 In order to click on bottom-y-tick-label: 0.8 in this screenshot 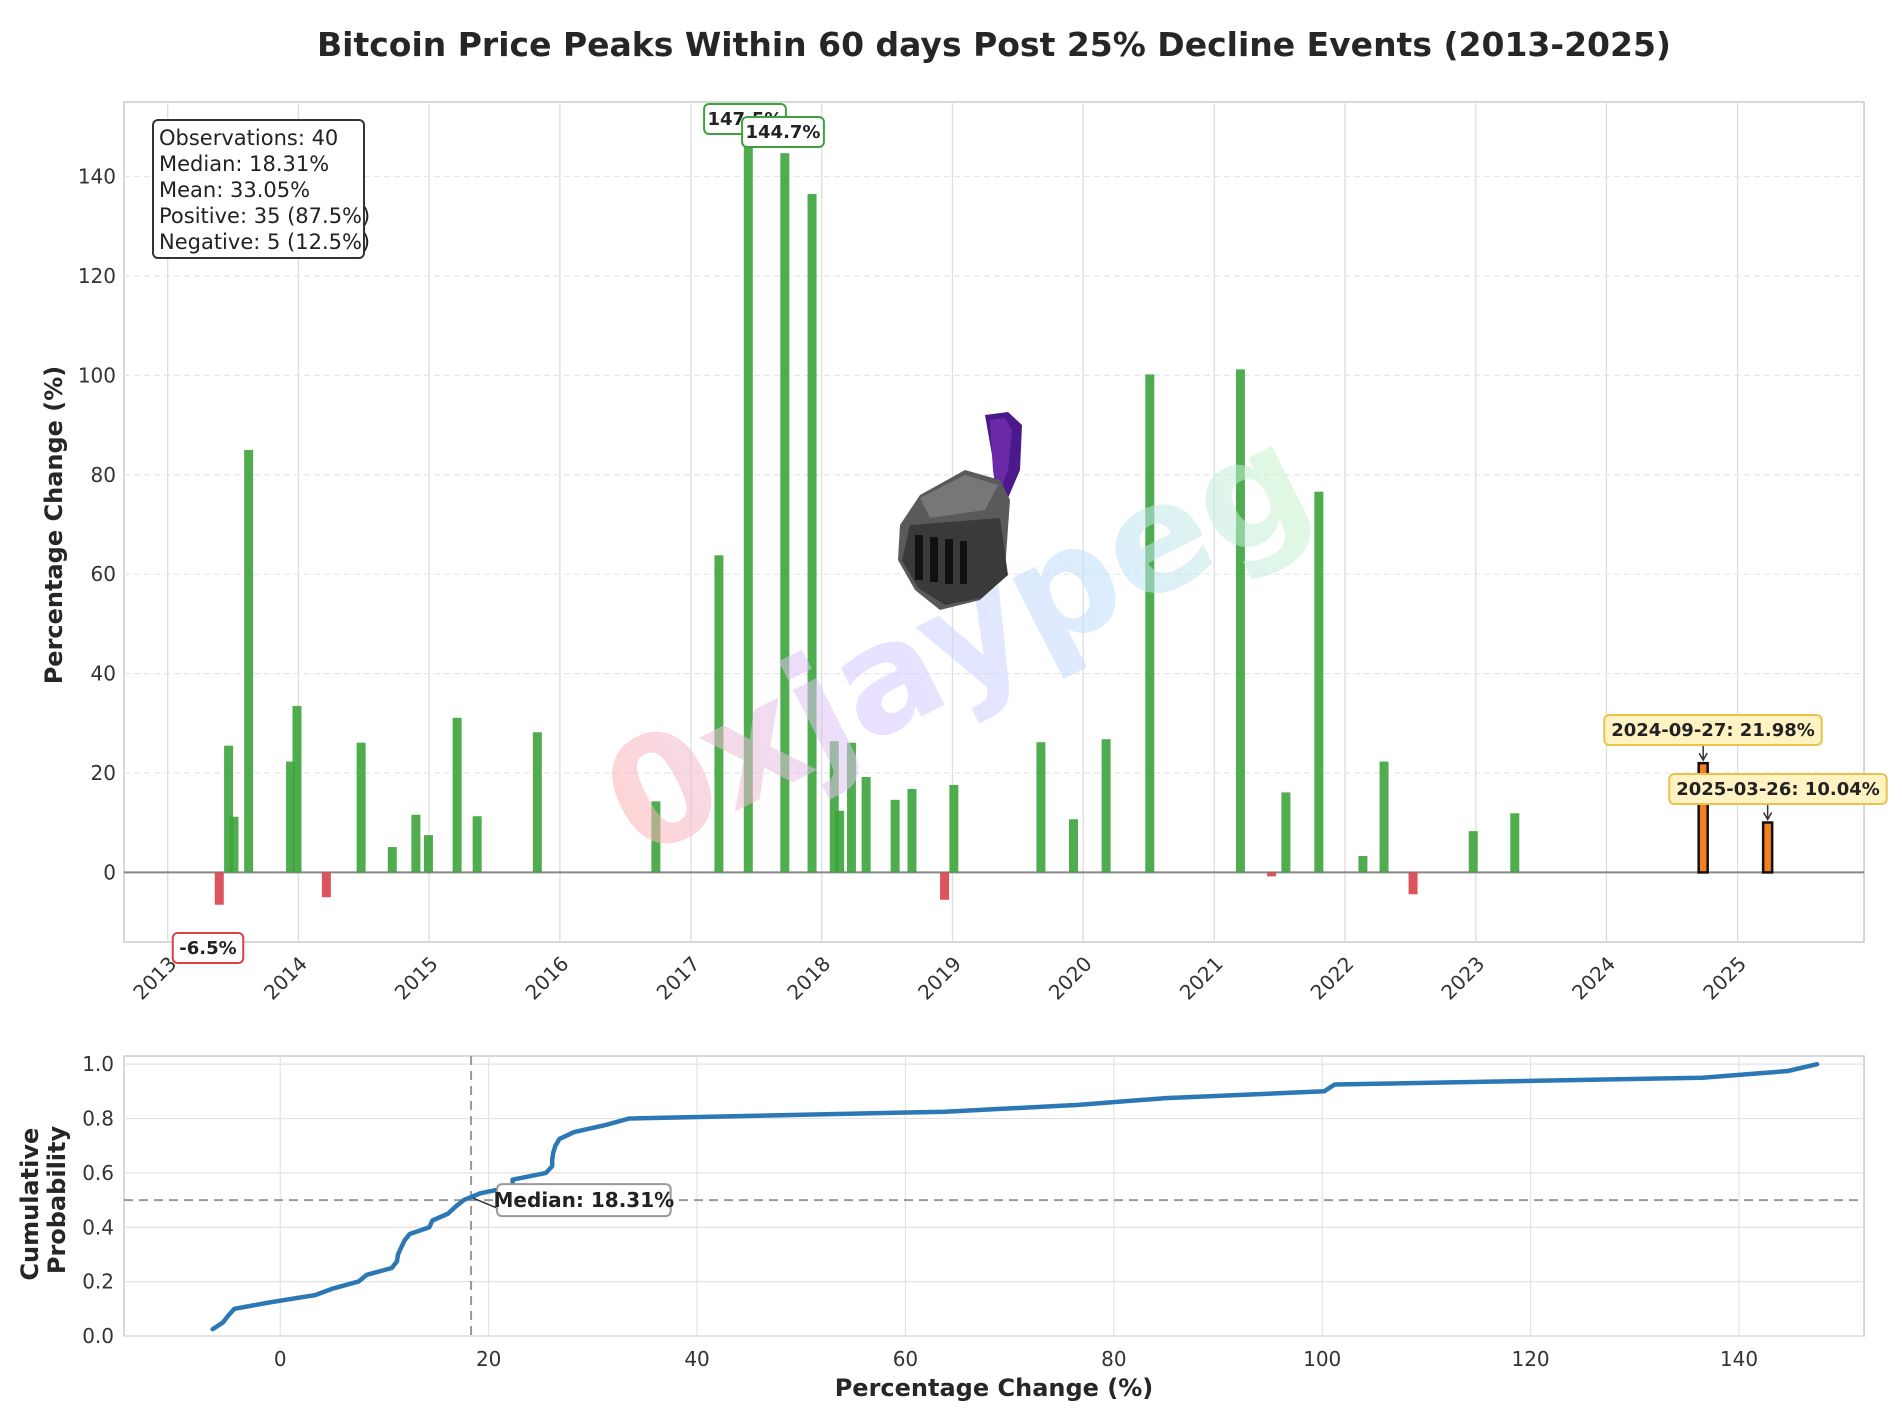, I will do `click(98, 1119)`.